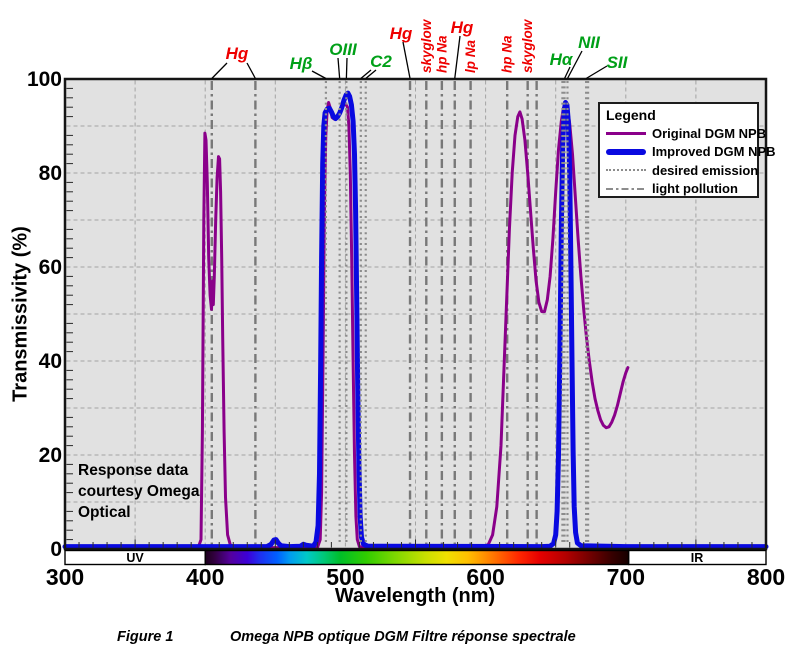  What do you see at coordinates (139, 491) in the screenshot?
I see `annotation-response-data: Response data courtesy Omega Optical` at bounding box center [139, 491].